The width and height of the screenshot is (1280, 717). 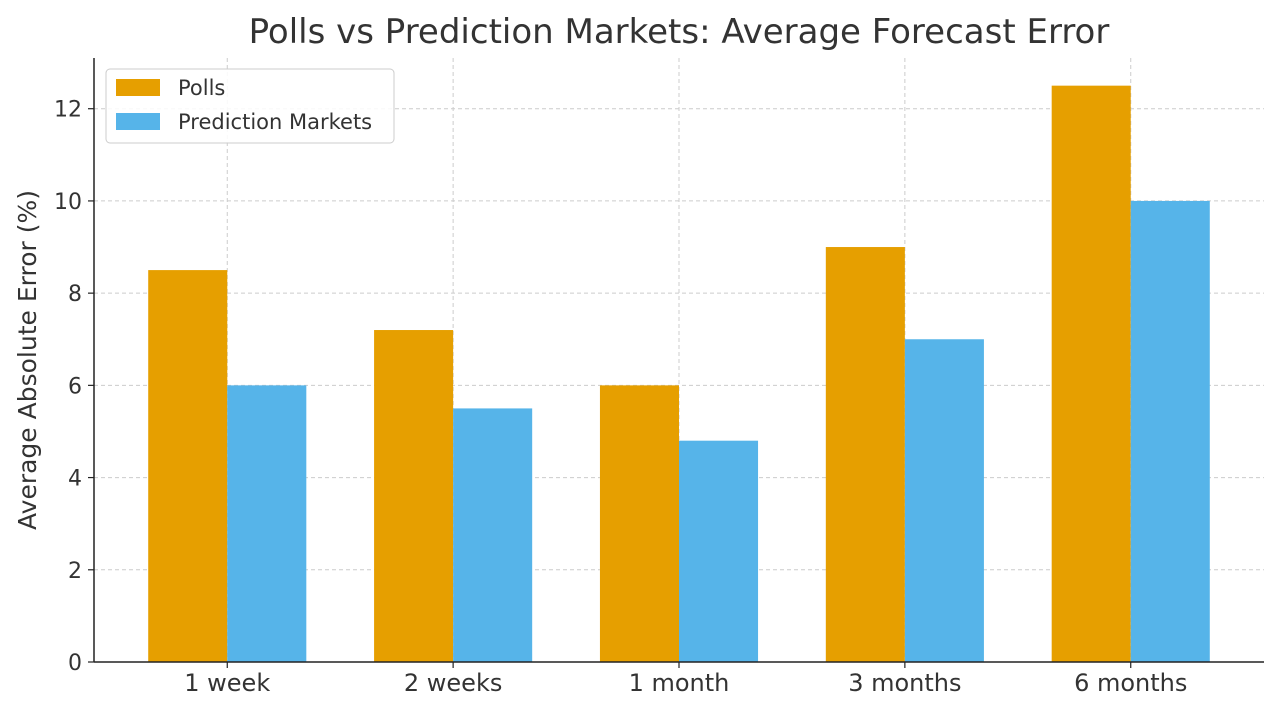 What do you see at coordinates (75, 479) in the screenshot?
I see `y-tick-label: 4` at bounding box center [75, 479].